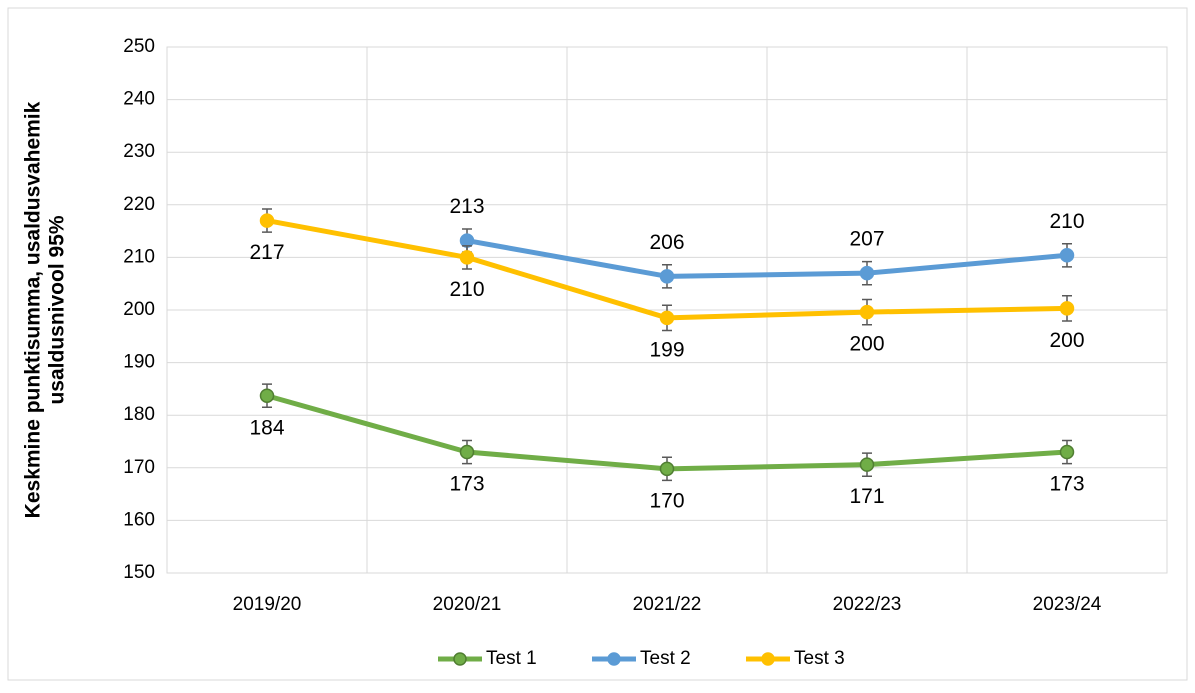 This screenshot has width=1195, height=693. Describe the element at coordinates (866, 496) in the screenshot. I see `data-label: 171` at that location.